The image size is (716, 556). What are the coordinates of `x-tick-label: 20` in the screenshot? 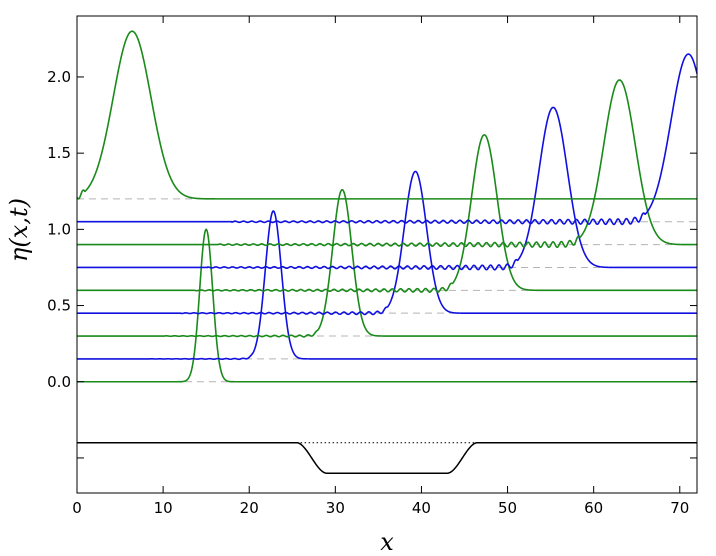 It's located at (249, 508).